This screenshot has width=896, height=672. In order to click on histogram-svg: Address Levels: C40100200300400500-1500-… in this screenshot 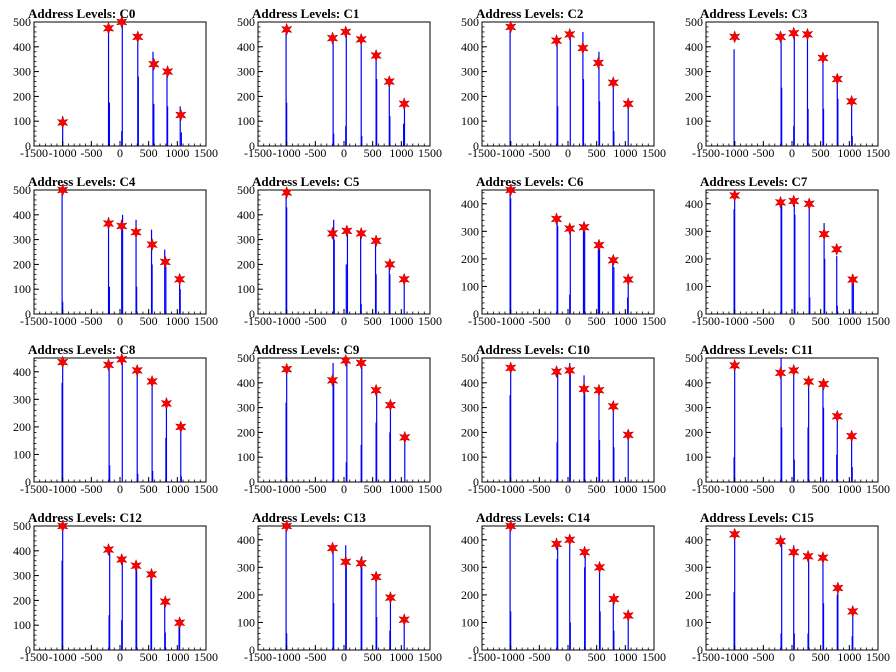, I will do `click(115, 251)`.